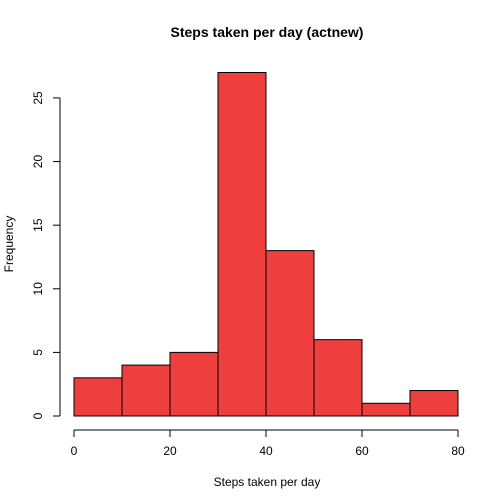 This screenshot has width=504, height=504. I want to click on y-tick-label: 10, so click(38, 289).